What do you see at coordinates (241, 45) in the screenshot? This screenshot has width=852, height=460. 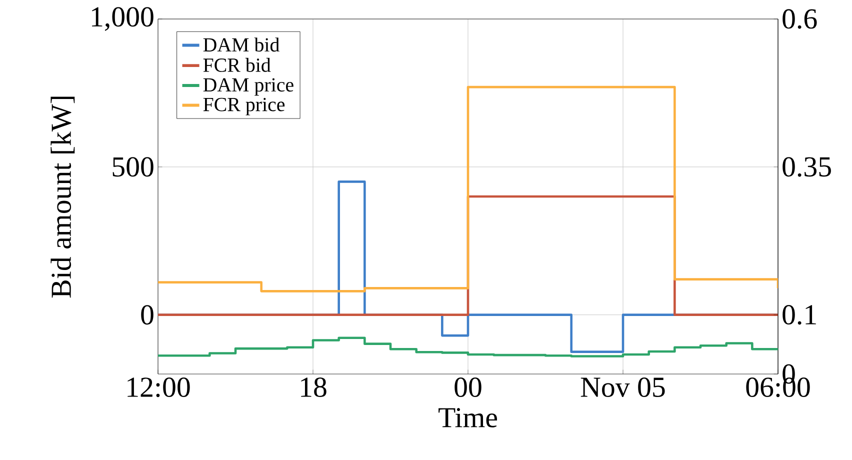 I see `legend-label: DAM bid` at bounding box center [241, 45].